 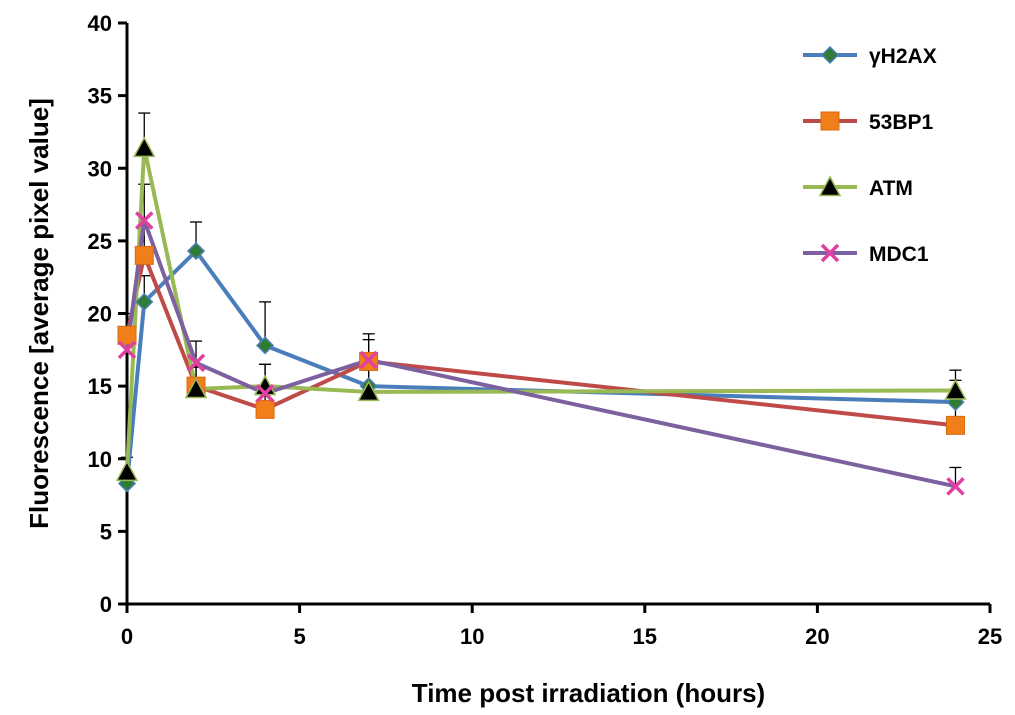 What do you see at coordinates (868, 122) in the screenshot?
I see `legend-item-53bp1: 53BP1` at bounding box center [868, 122].